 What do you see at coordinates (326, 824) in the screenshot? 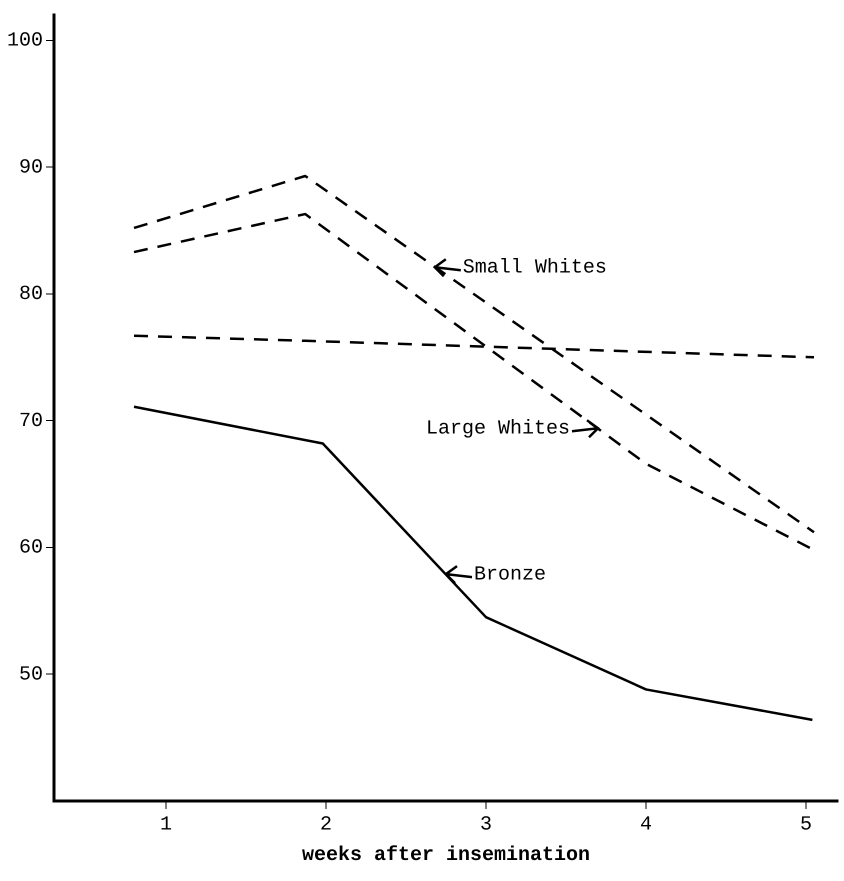
I see `x-tick-label: 2` at bounding box center [326, 824].